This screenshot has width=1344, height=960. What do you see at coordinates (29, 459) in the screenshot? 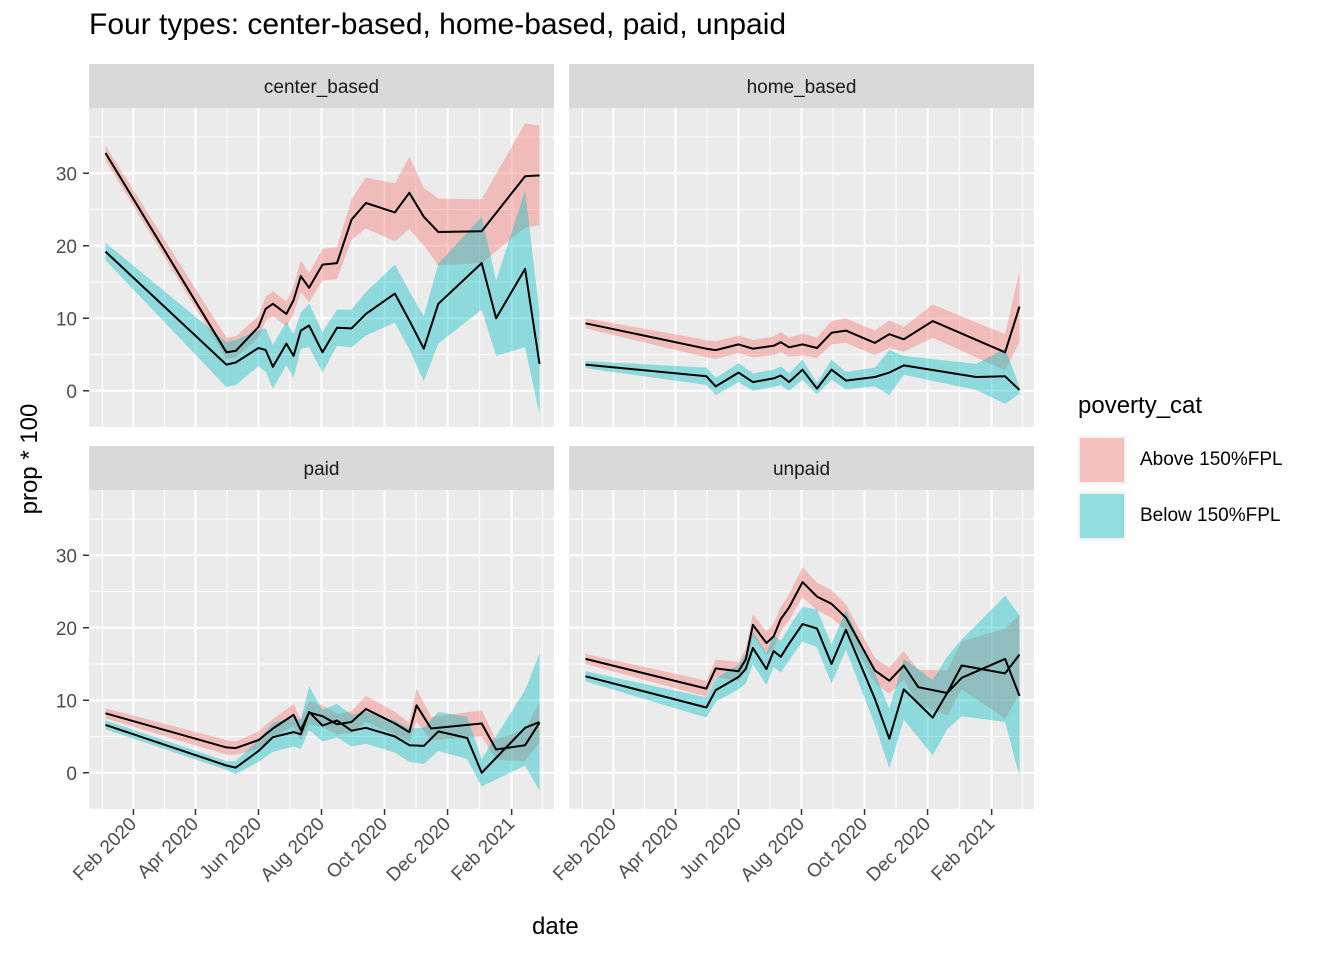
I see `y-axis-label: prop * 100` at bounding box center [29, 459].